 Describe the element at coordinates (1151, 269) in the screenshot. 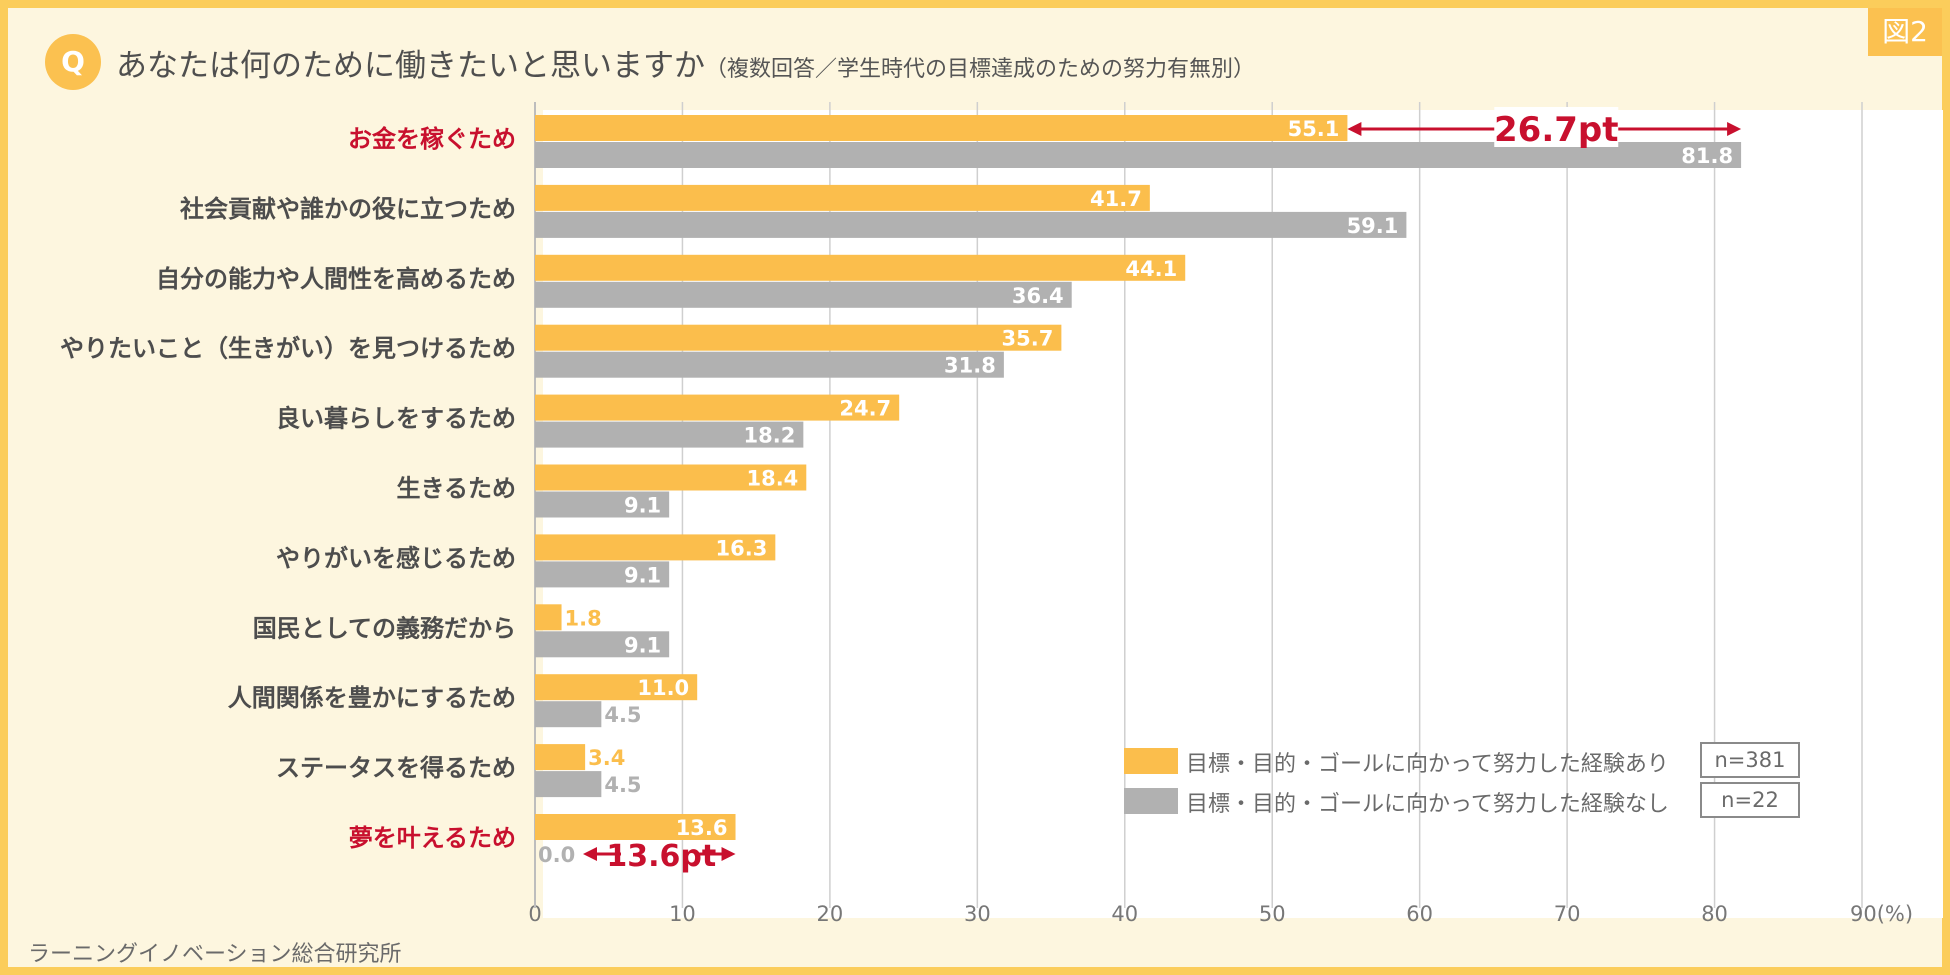

I see `data-label: 44.1` at that location.